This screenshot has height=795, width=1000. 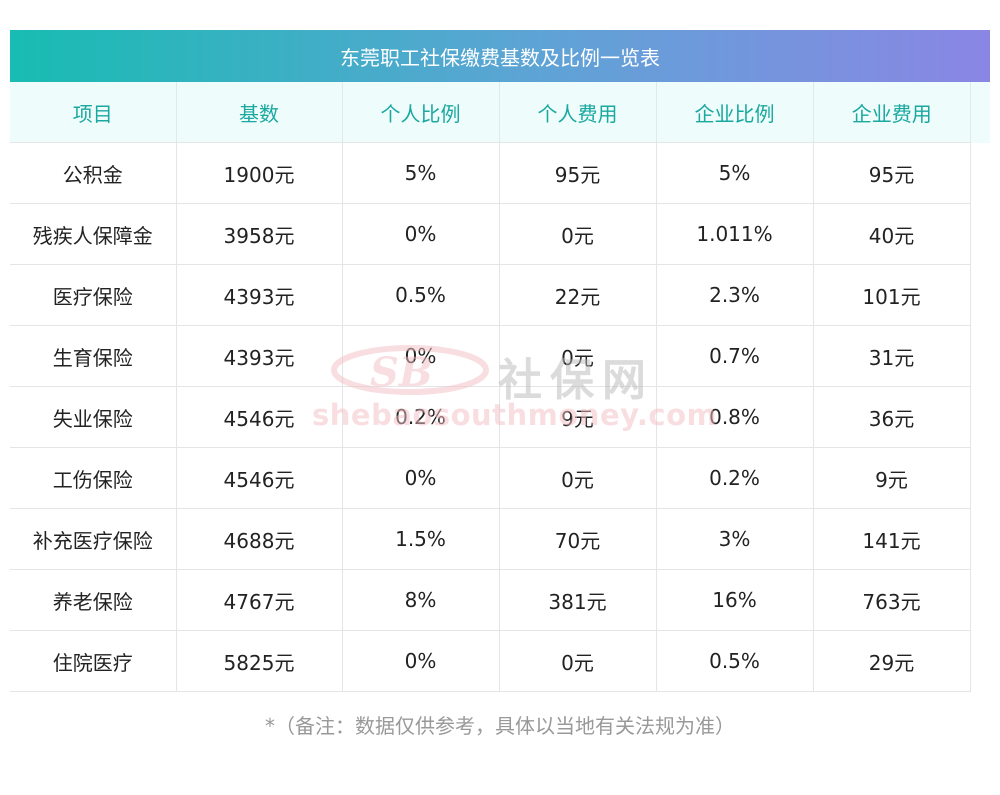 I want to click on cell-company-fee: 9元, so click(x=891, y=478).